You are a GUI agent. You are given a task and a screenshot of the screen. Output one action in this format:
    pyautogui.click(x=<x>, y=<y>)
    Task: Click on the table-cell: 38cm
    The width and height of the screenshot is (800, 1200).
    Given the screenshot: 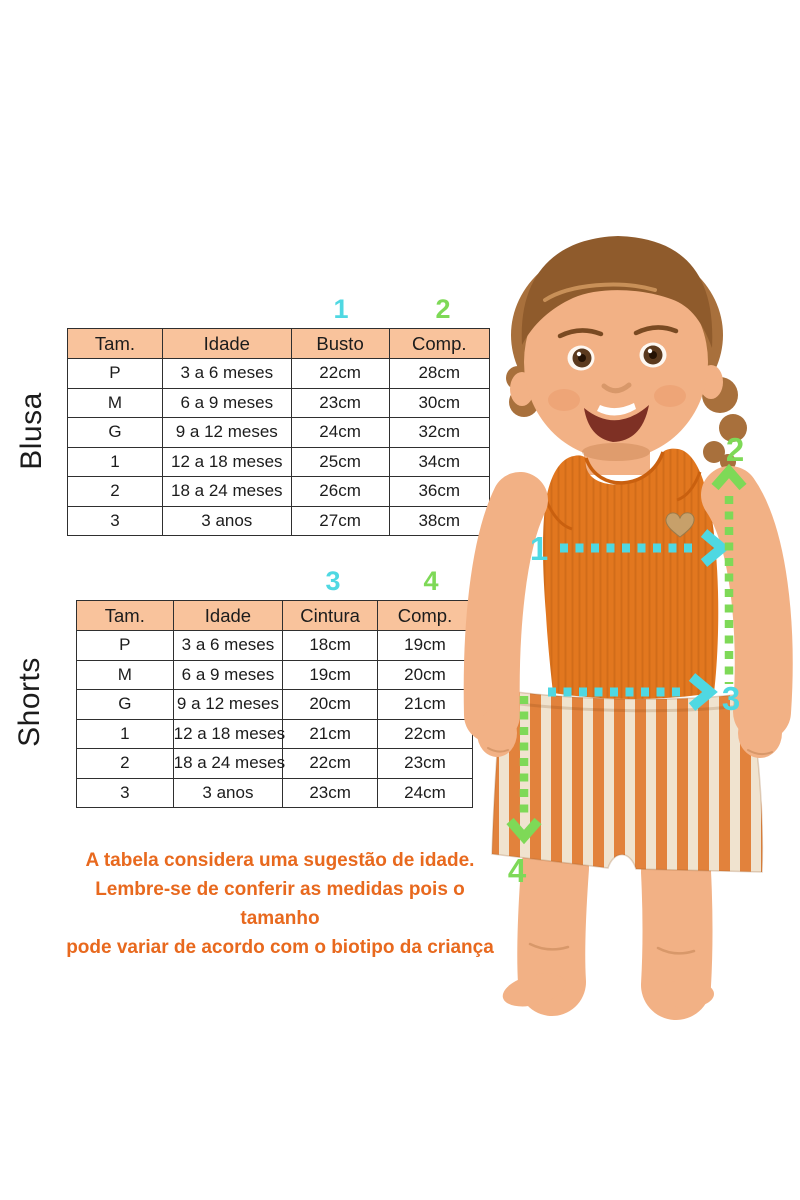 What is the action you would take?
    pyautogui.click(x=439, y=520)
    